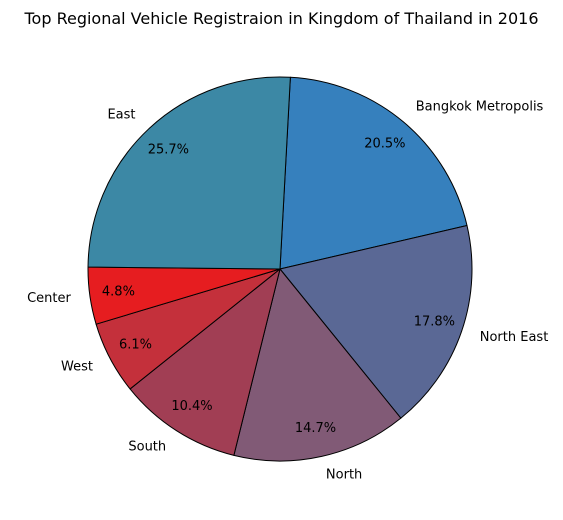 The height and width of the screenshot is (520, 563). Describe the element at coordinates (315, 428) in the screenshot. I see `slice-percent-north: 14.7%` at that location.